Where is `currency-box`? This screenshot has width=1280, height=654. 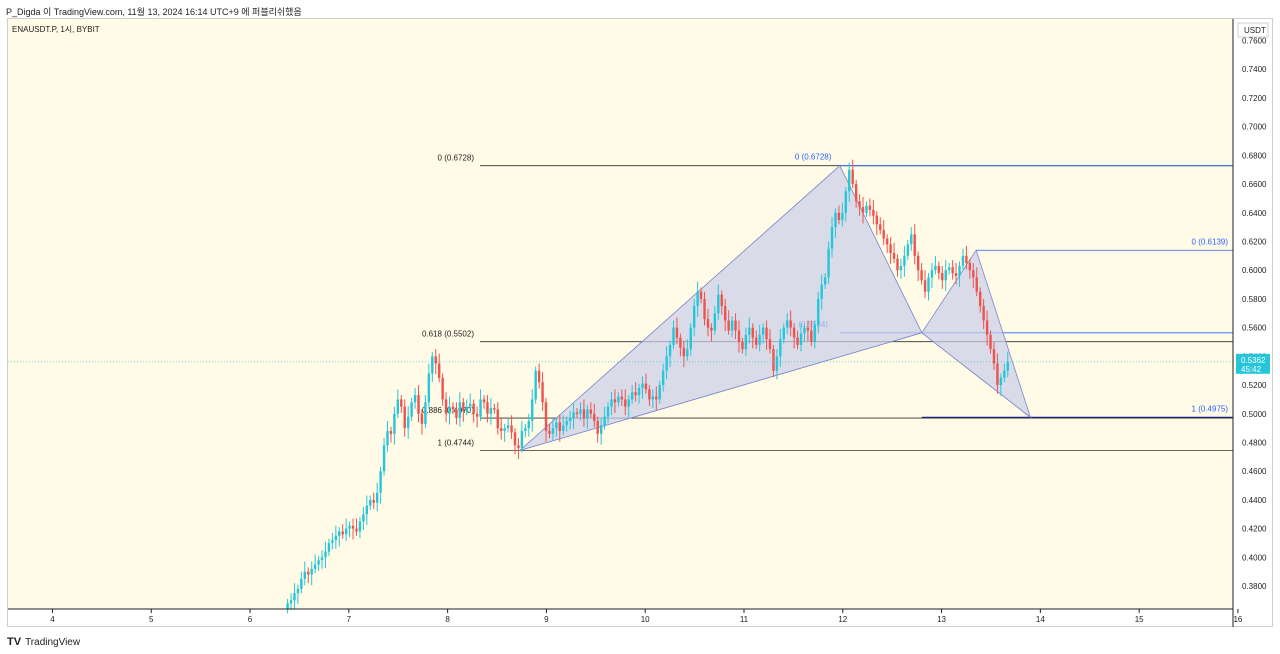 currency-box is located at coordinates (1253, 30).